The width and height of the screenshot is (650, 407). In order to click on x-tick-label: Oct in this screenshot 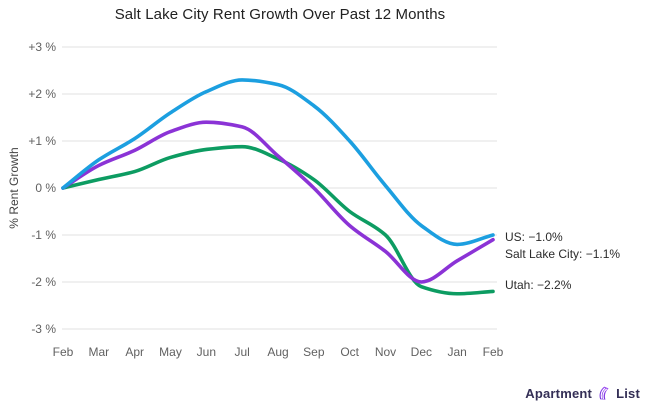, I will do `click(349, 352)`.